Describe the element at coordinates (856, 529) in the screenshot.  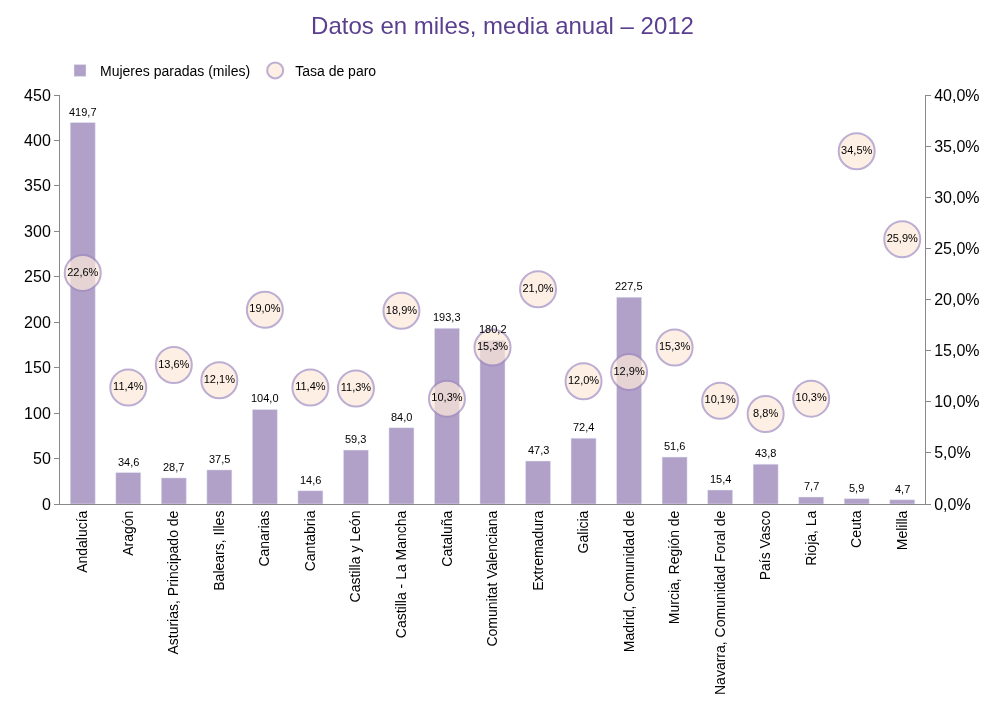
I see `x-tick-label: Ceuta` at that location.